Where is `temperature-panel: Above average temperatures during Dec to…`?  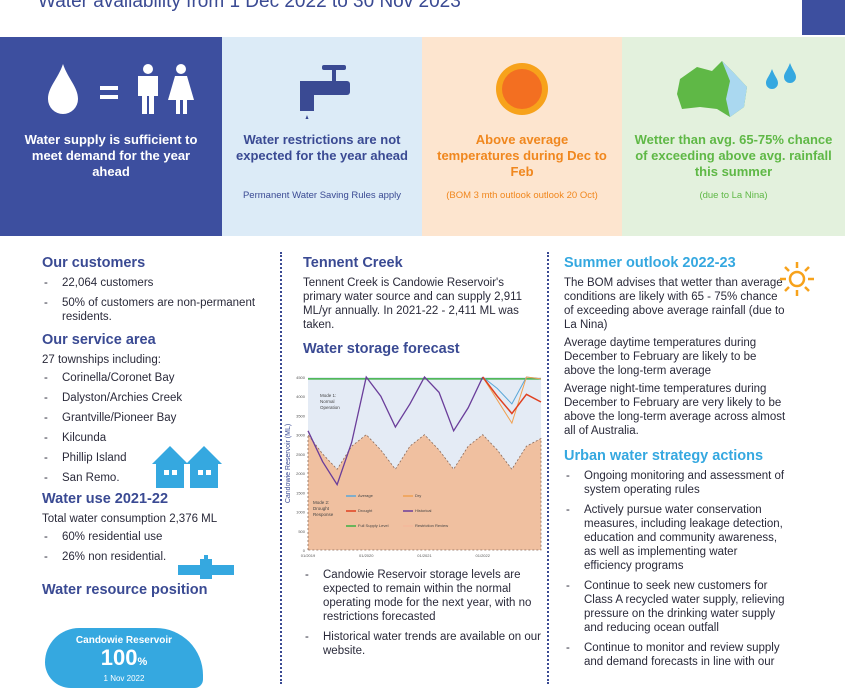 temperature-panel: Above average temperatures during Dec to… is located at coordinates (522, 136).